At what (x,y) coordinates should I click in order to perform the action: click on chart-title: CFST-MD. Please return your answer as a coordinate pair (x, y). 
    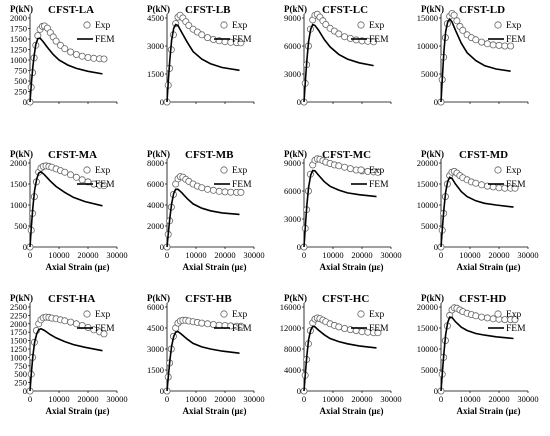
    Looking at the image, I should click on (483, 155).